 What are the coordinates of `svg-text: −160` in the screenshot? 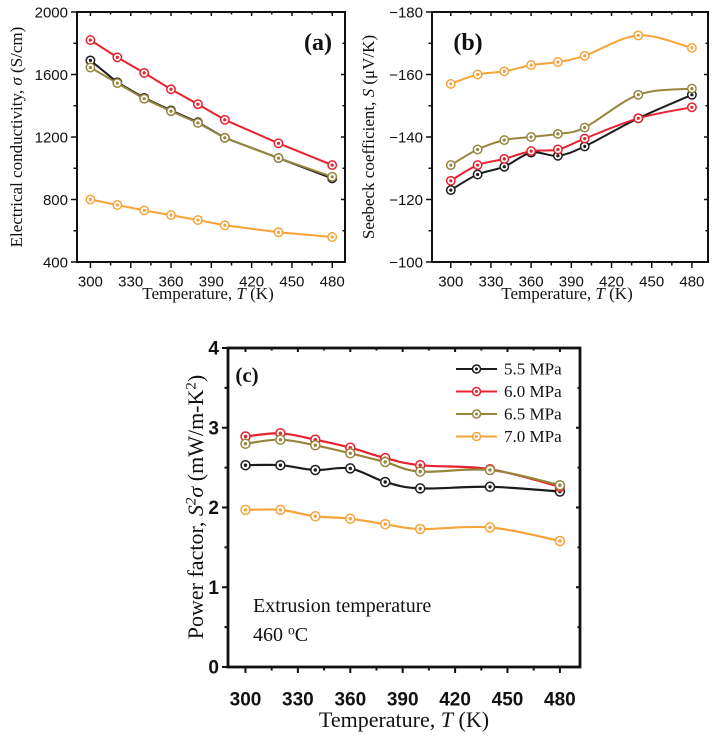 It's located at (406, 75).